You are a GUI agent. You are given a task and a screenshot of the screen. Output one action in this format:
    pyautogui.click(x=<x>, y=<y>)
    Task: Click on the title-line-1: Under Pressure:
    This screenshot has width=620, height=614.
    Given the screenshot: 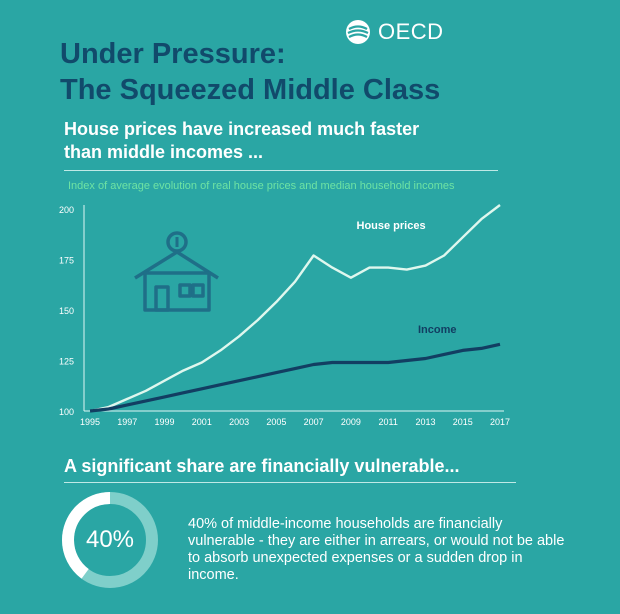 What is the action you would take?
    pyautogui.click(x=173, y=54)
    